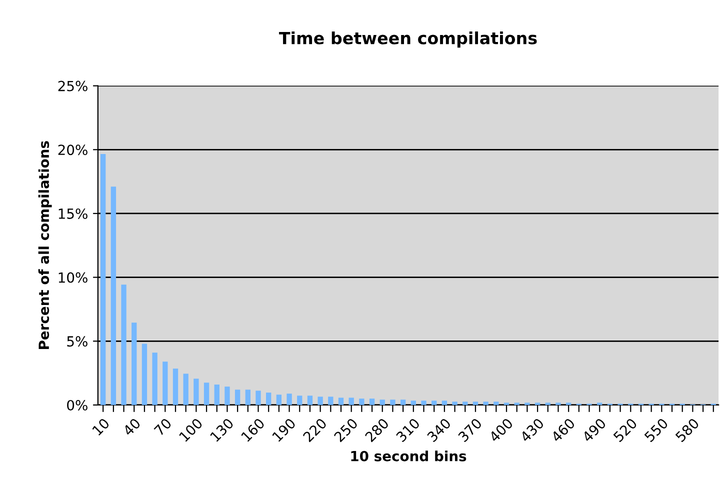  What do you see at coordinates (345, 430) in the screenshot?
I see `x-tick-label: 250` at bounding box center [345, 430].